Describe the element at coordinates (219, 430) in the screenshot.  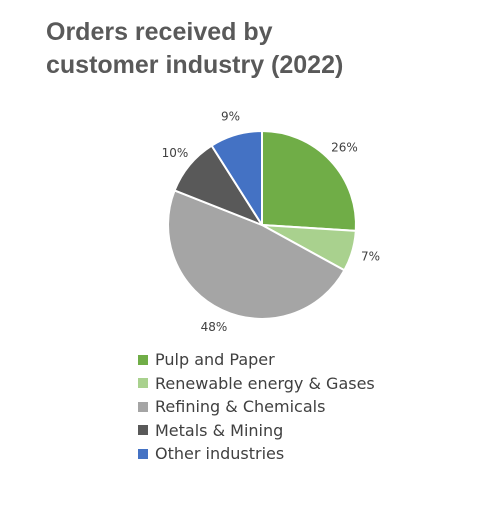
I see `legend-label: Metals & Mining` at that location.